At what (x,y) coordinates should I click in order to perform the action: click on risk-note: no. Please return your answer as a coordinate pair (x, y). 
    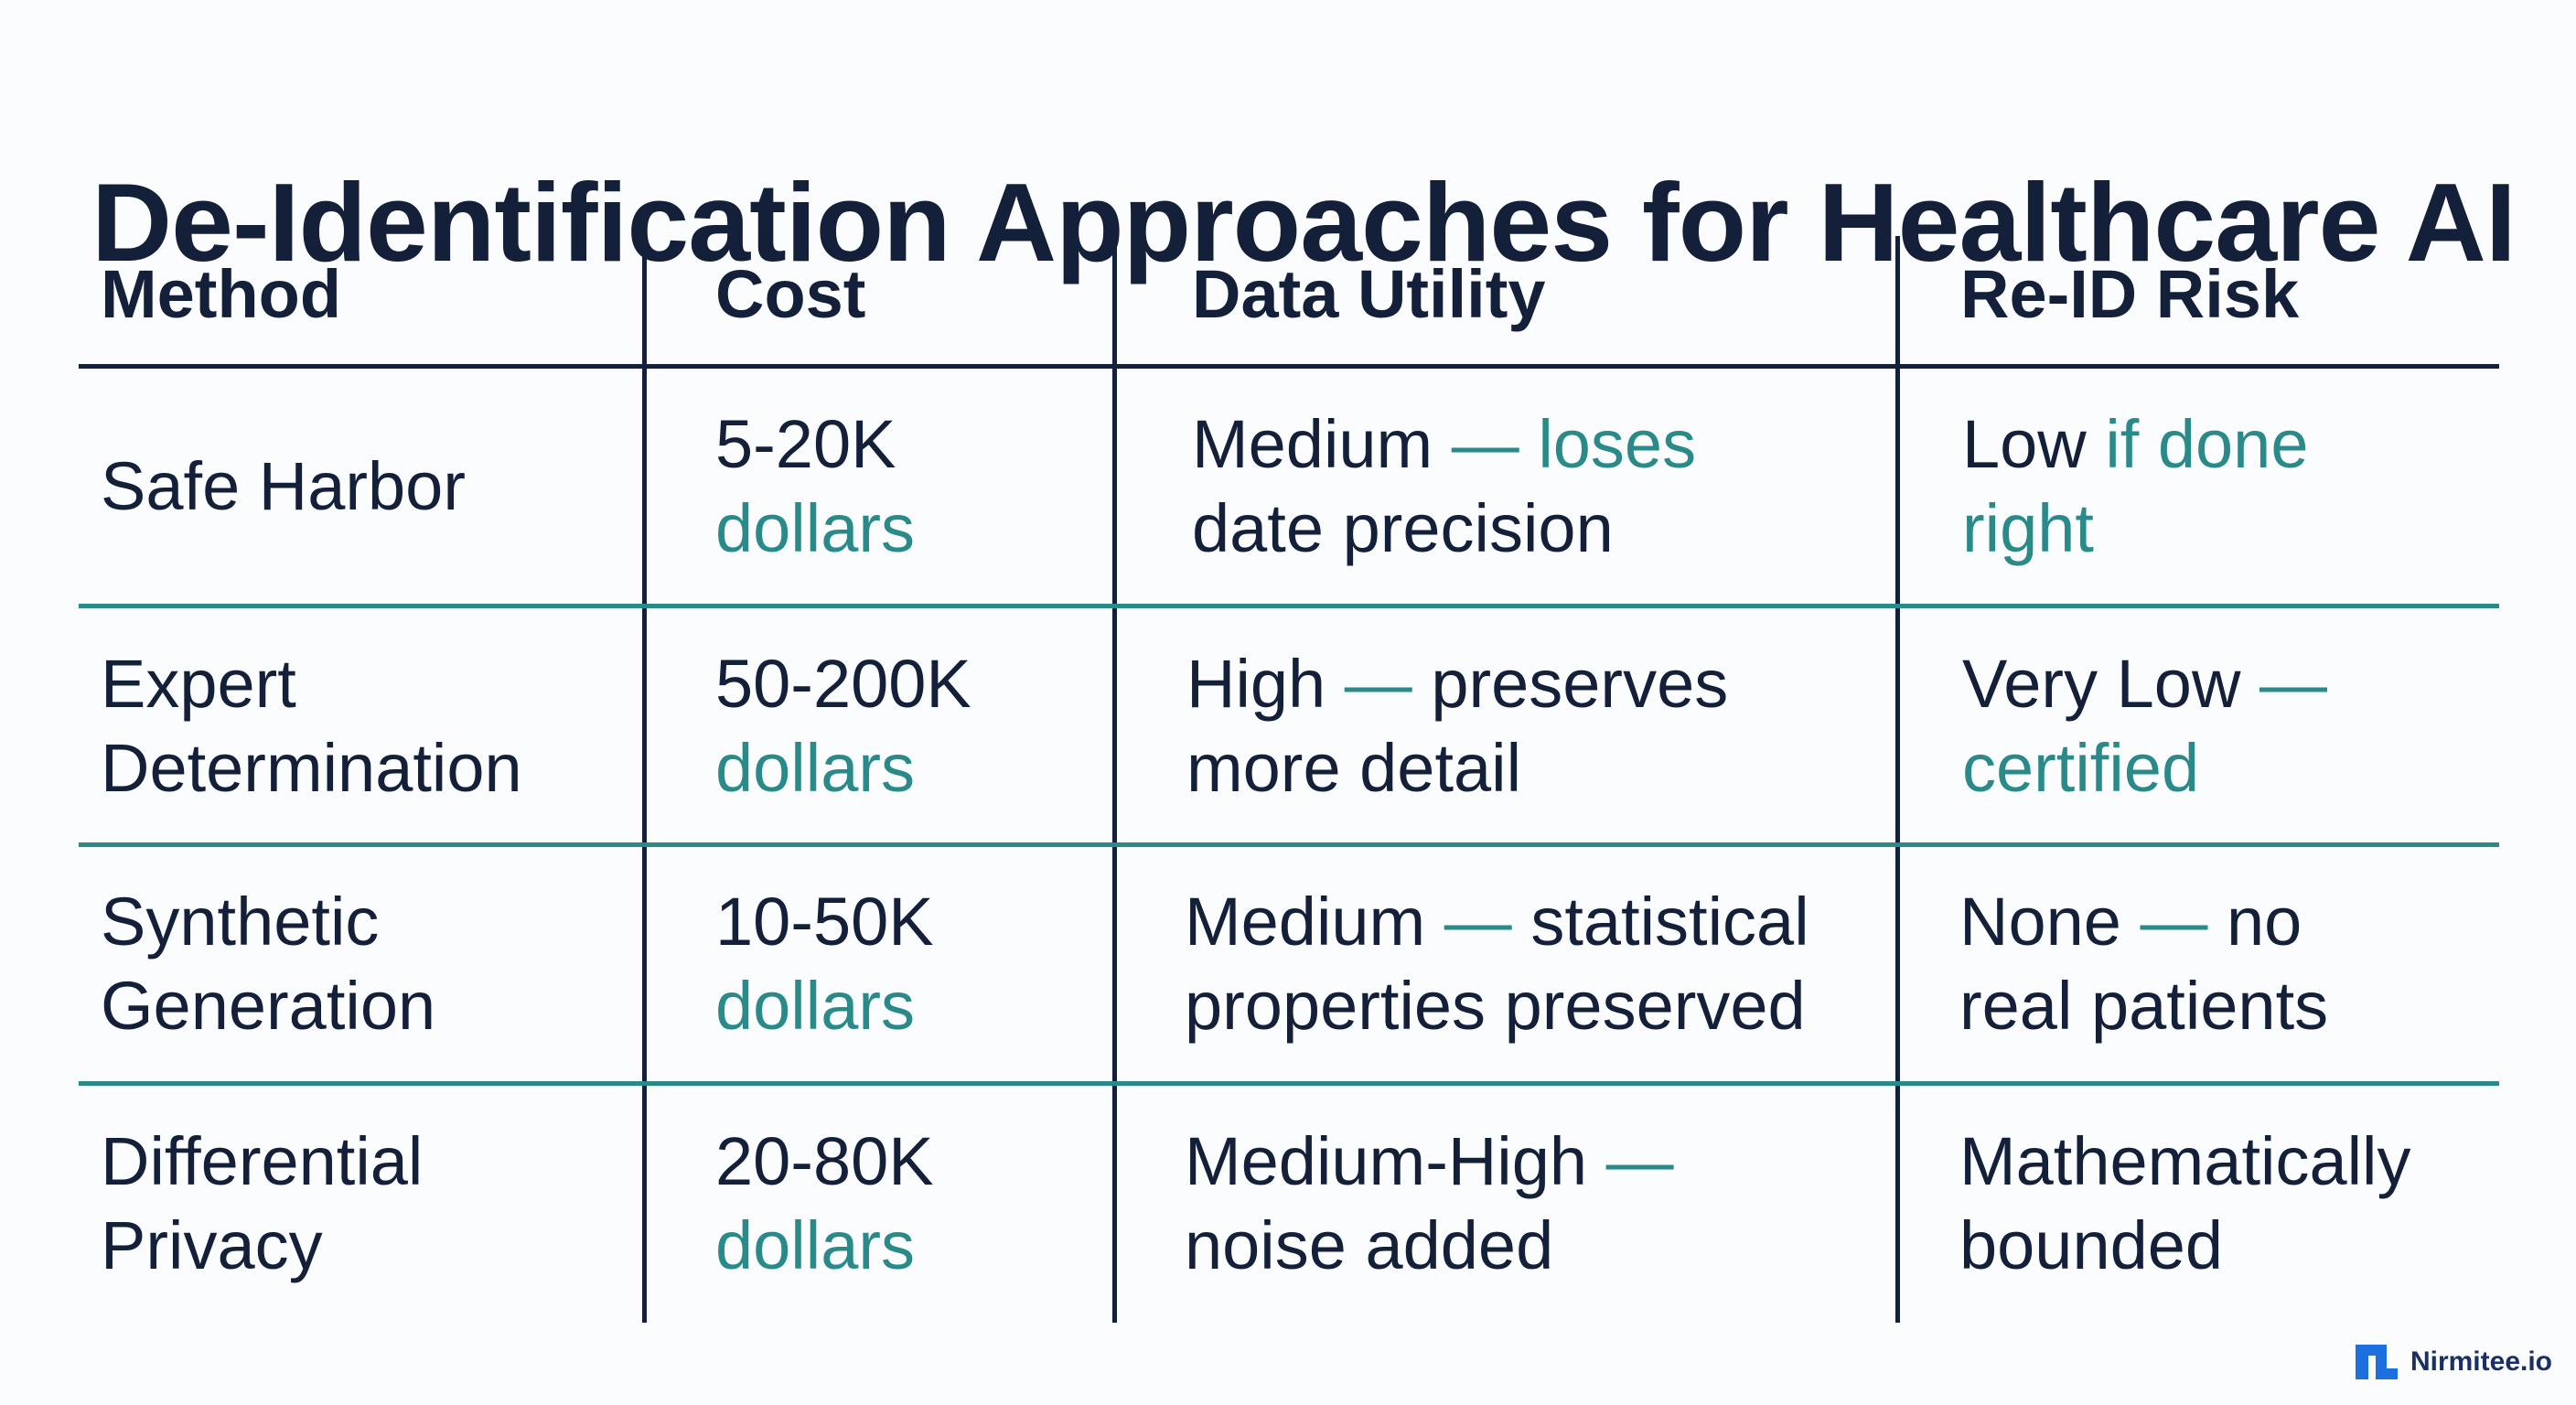
    Looking at the image, I should click on (2265, 922).